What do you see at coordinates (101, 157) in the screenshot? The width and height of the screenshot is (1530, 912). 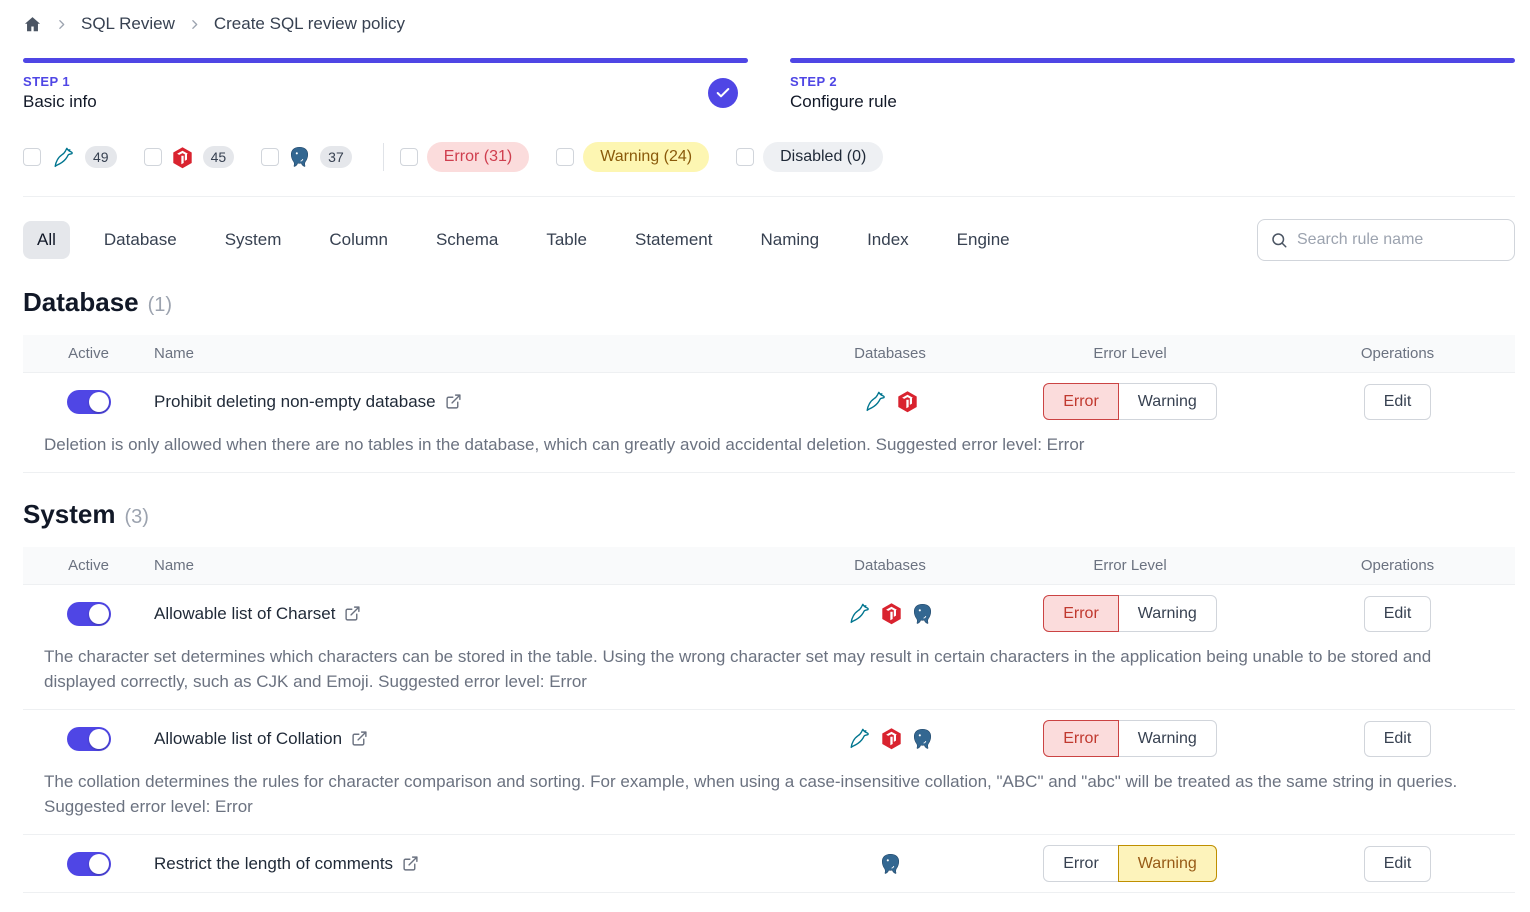 I see `filter-engine-mysql-count: 49` at bounding box center [101, 157].